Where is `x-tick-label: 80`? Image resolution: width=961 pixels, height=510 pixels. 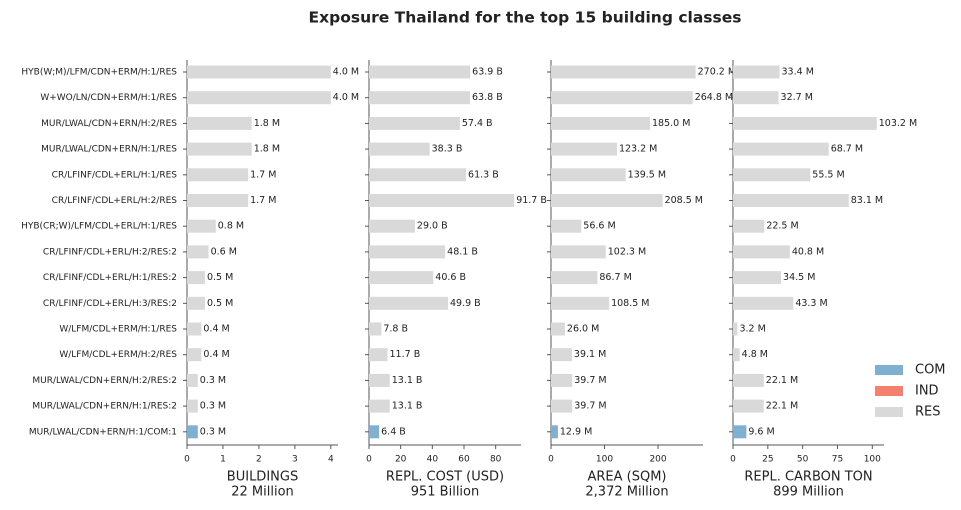 x-tick-label: 80 is located at coordinates (496, 460).